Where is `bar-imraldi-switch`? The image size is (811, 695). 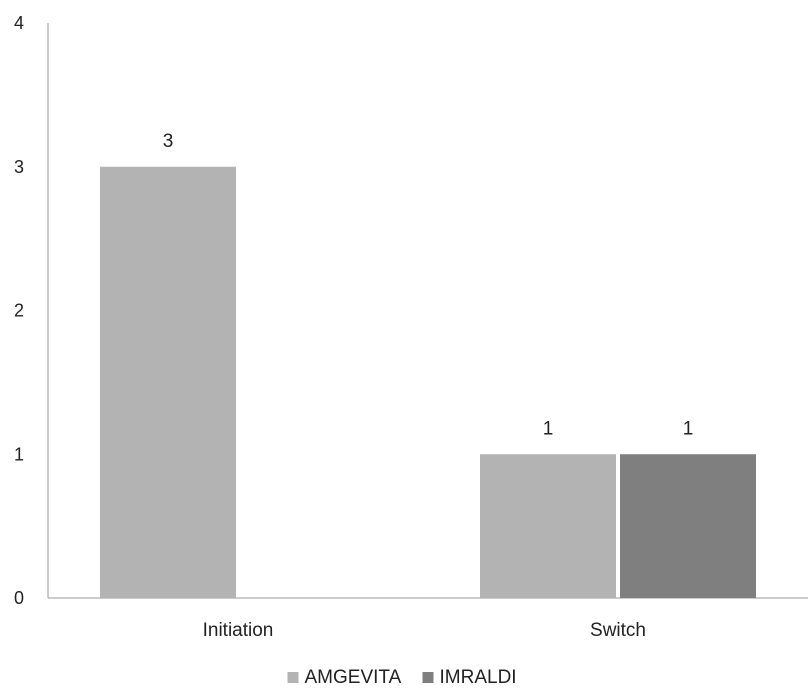 bar-imraldi-switch is located at coordinates (688, 526).